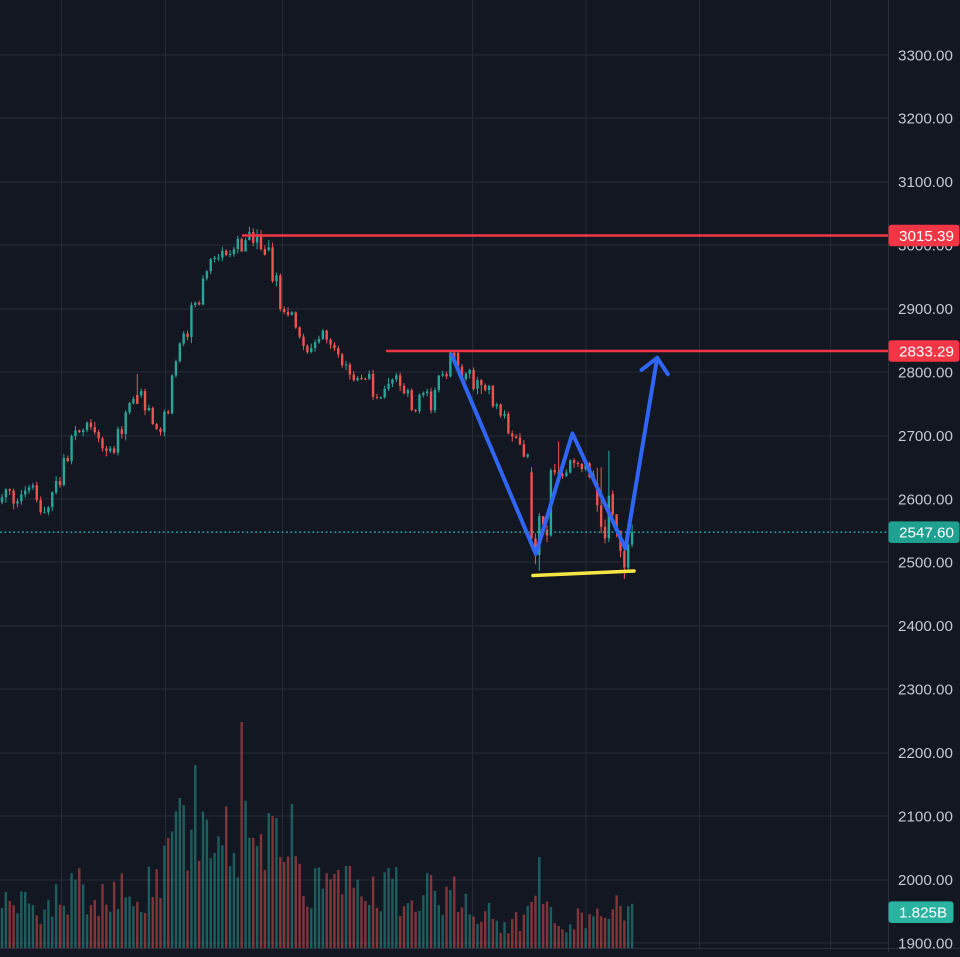  I want to click on svg-text: 2700.00, so click(925, 436).